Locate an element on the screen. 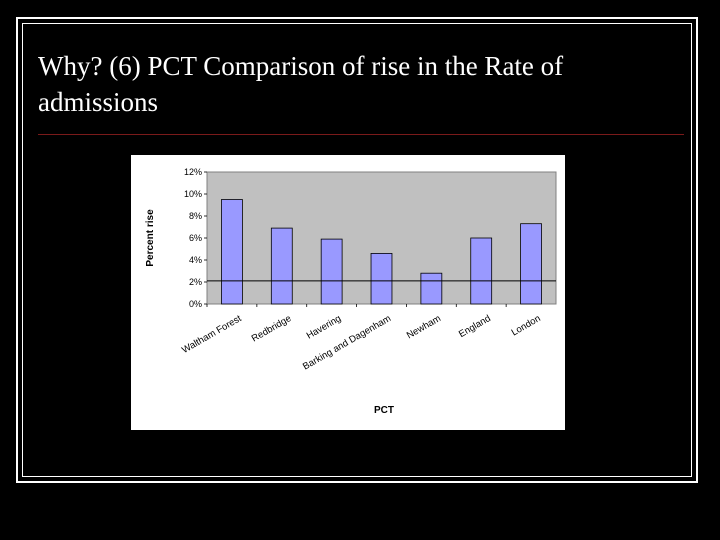  y-tick-label: 6% is located at coordinates (195, 238).